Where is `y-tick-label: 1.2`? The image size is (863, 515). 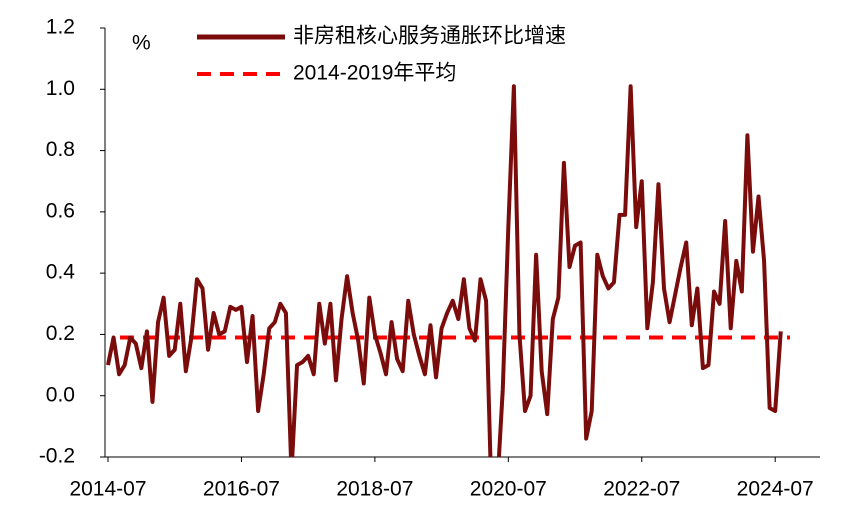 y-tick-label: 1.2 is located at coordinates (60, 27).